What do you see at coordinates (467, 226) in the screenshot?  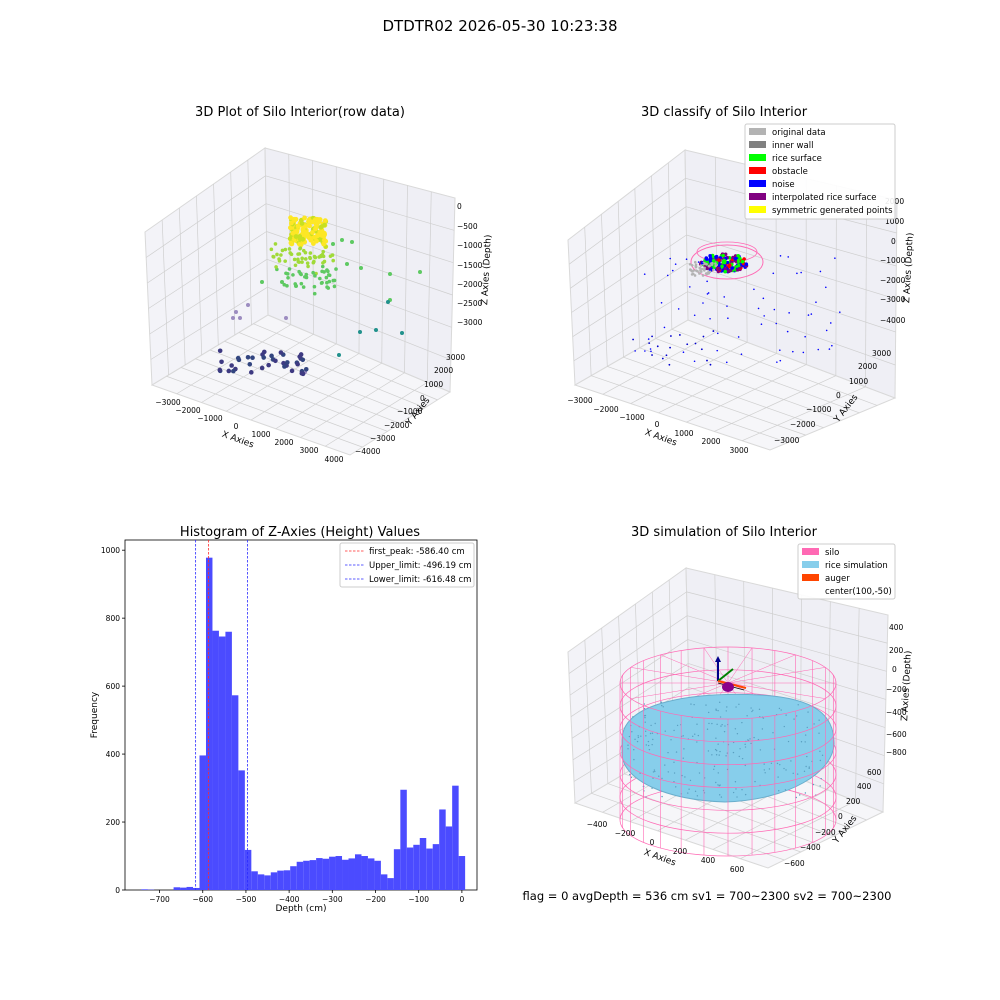 I see `raw-z-tick: −500` at bounding box center [467, 226].